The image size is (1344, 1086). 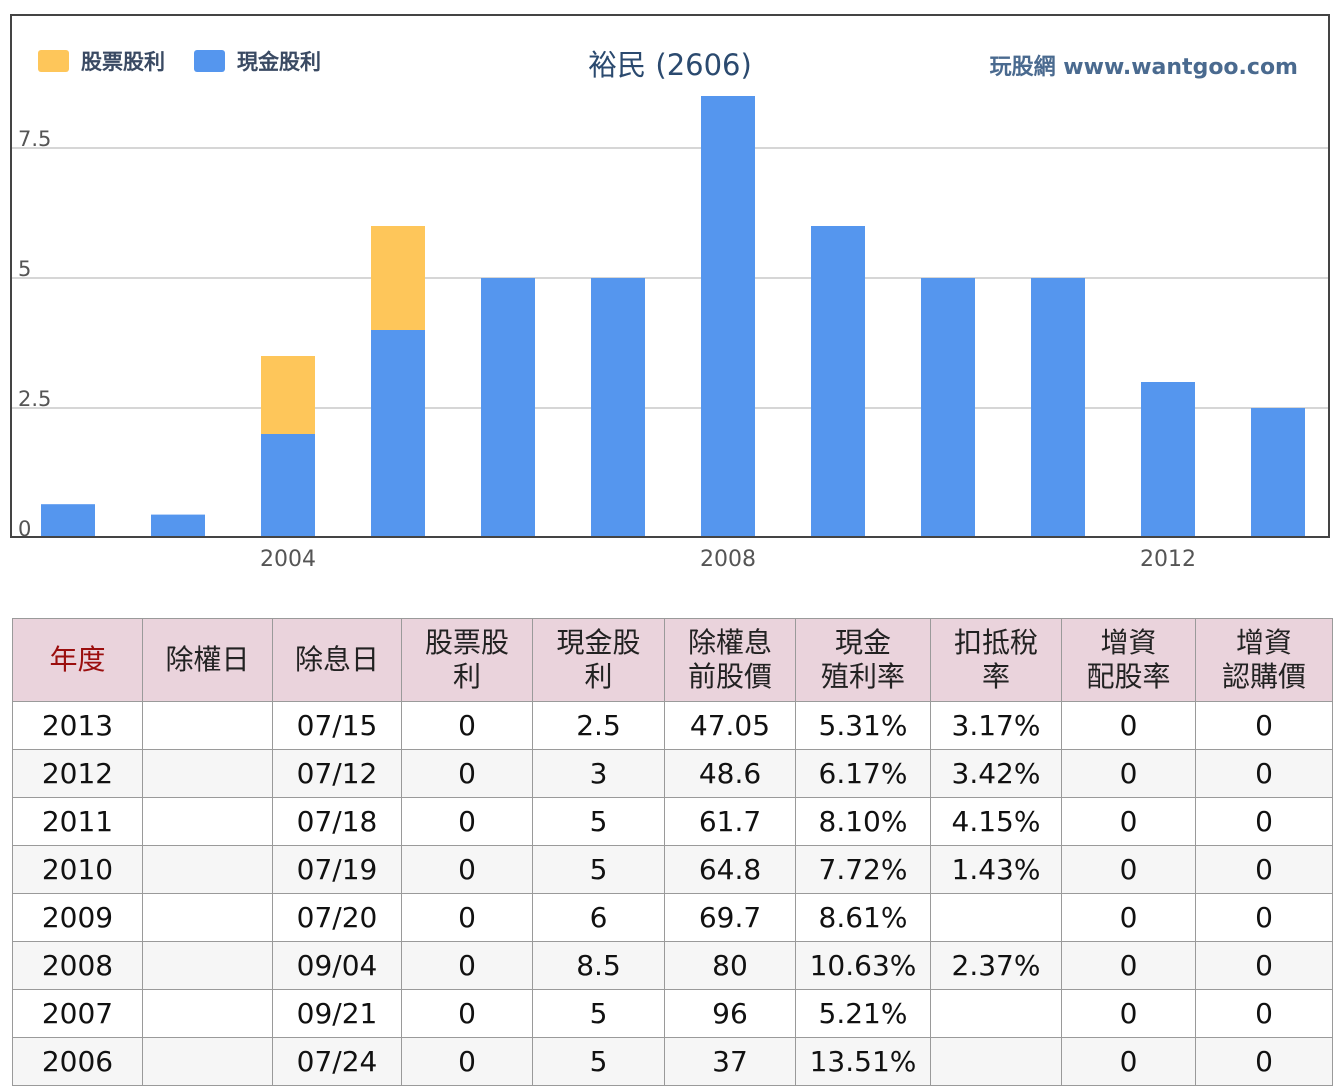 I want to click on table-cell: 4.15%, so click(x=996, y=821).